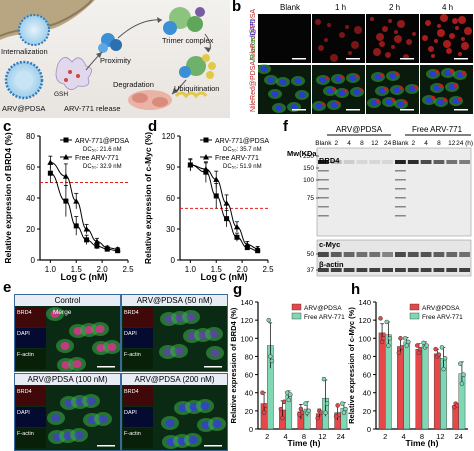 This screenshot has width=474, height=451. What do you see at coordinates (170, 167) in the screenshot?
I see `y-tick-label: 90` at bounding box center [170, 167].